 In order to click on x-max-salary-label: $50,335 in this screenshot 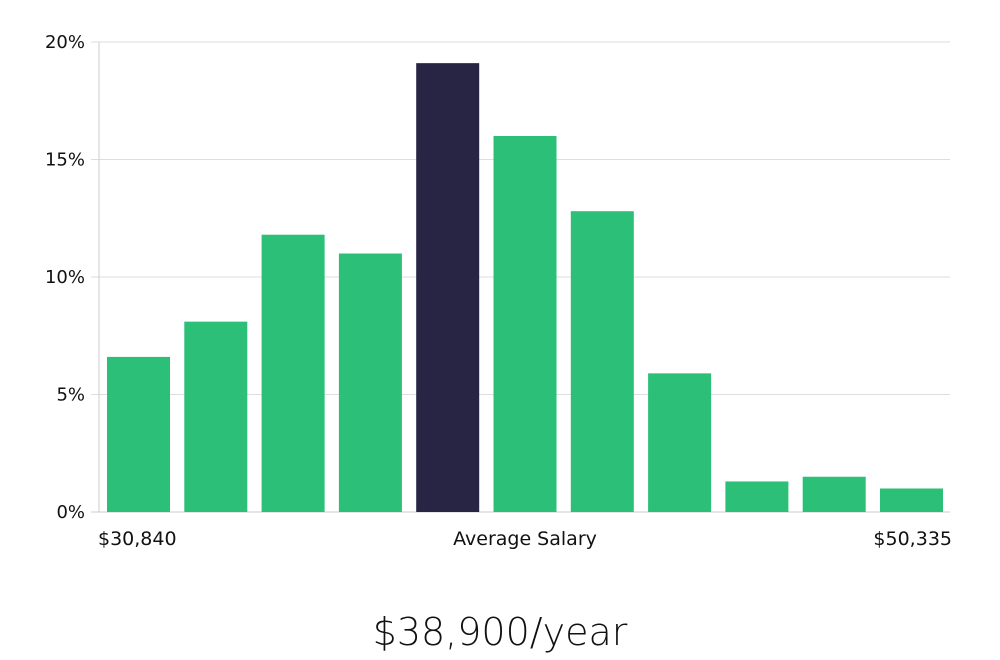, I will do `click(912, 539)`.